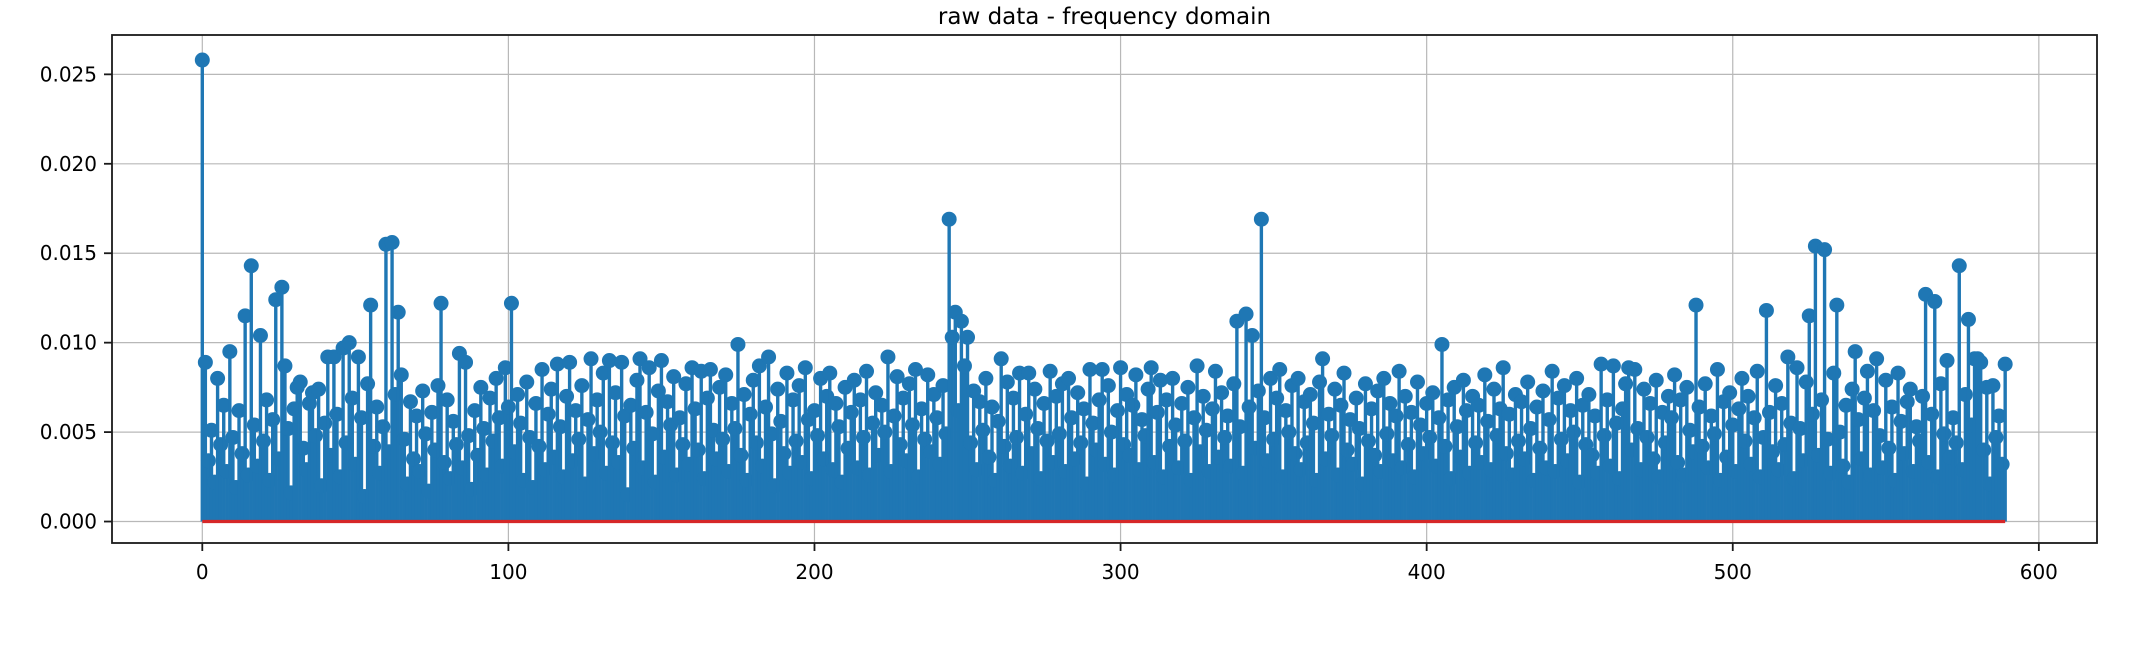  I want to click on x-tick-label: 400, so click(1427, 572).